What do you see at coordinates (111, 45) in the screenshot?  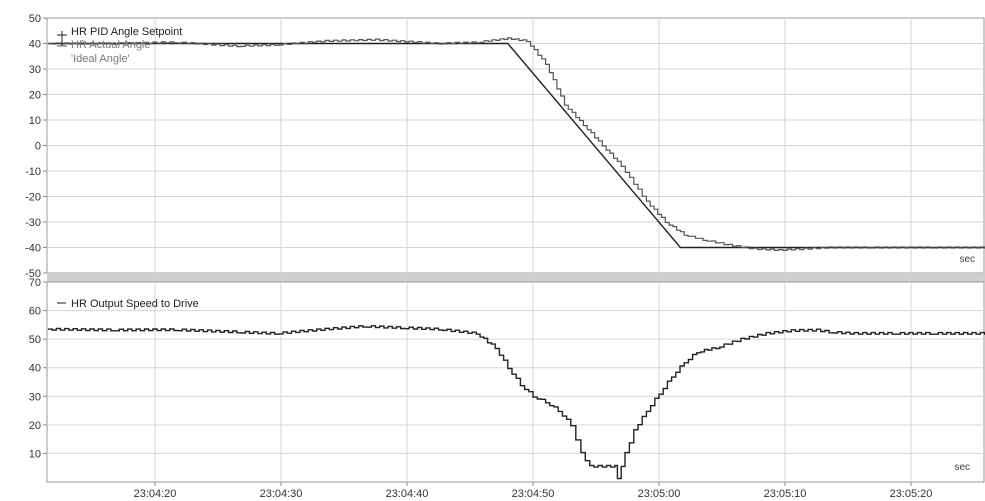 I see `legend-actual: HR Actual Angle` at bounding box center [111, 45].